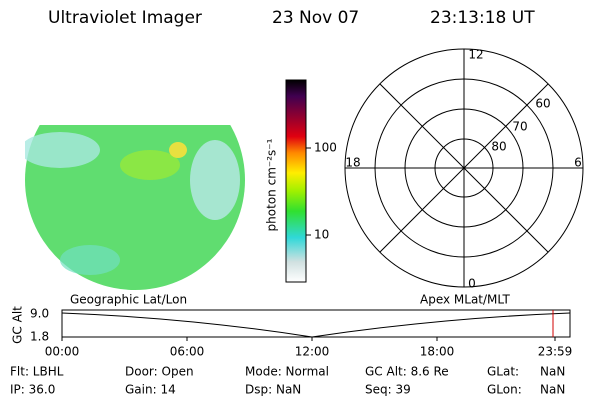  Describe the element at coordinates (352, 163) in the screenshot. I see `hour-label: 18` at that location.